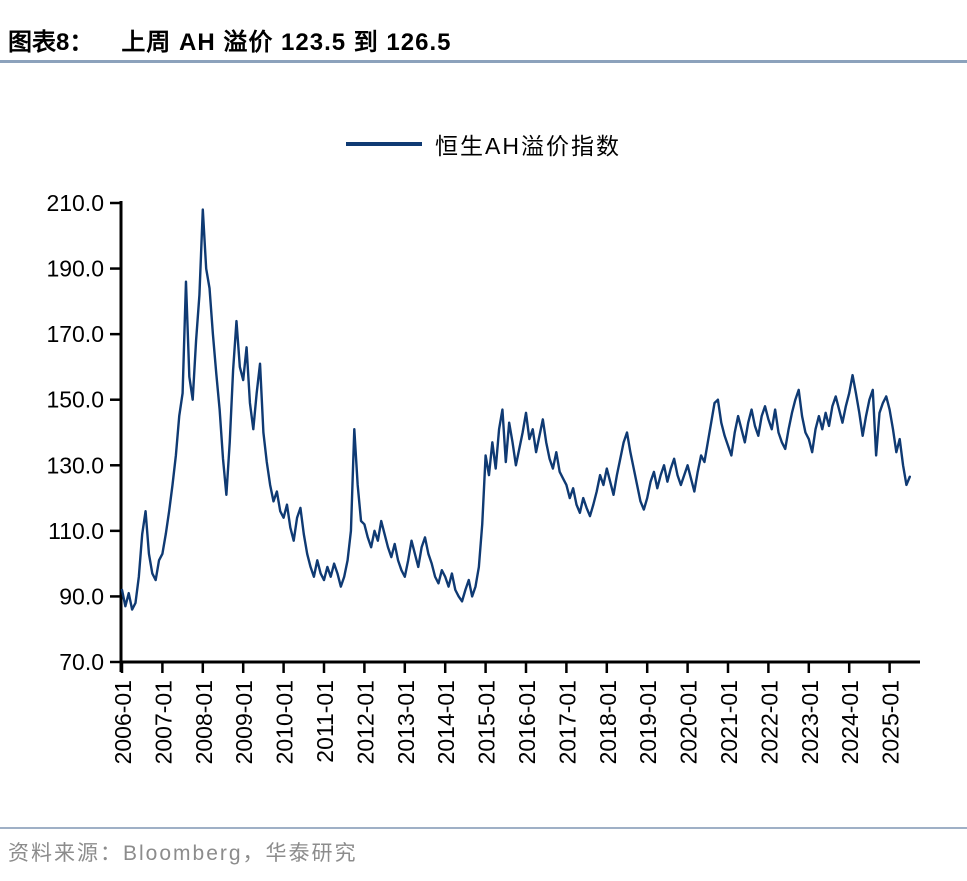 The height and width of the screenshot is (881, 967). I want to click on x-tick-label: 2023-01, so click(810, 722).